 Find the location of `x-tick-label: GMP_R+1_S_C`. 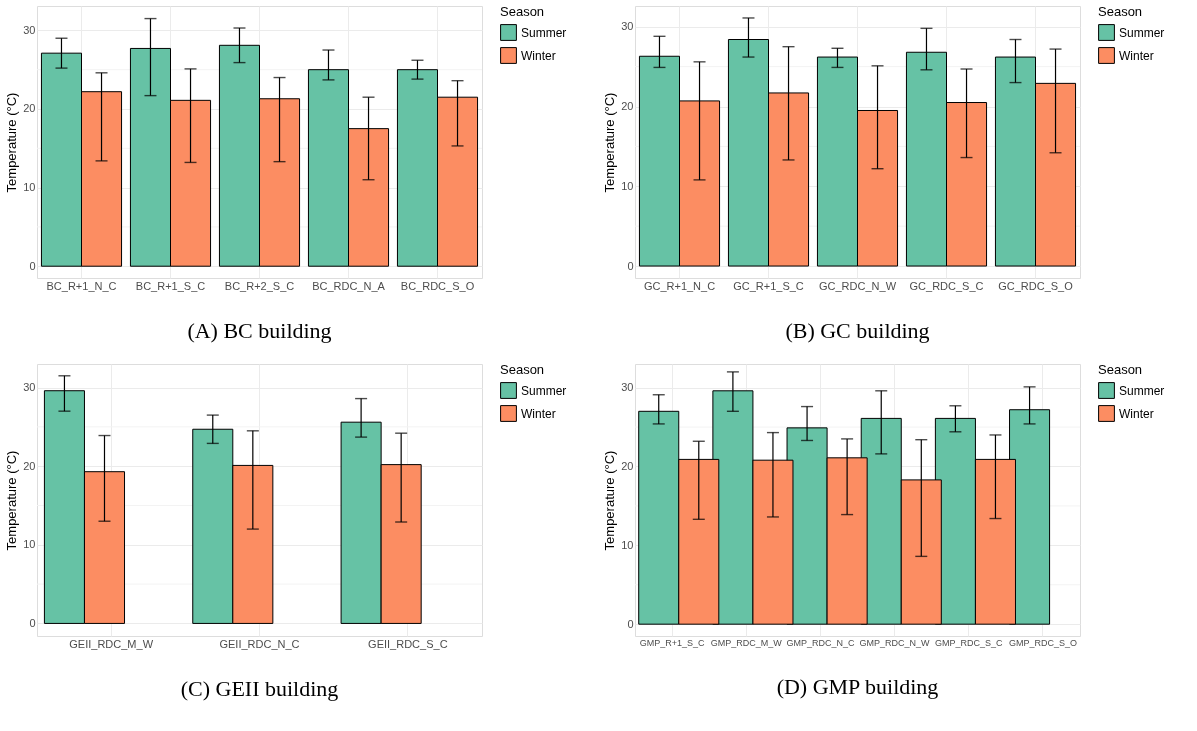

x-tick-label: GMP_R+1_S_C is located at coordinates (672, 642).